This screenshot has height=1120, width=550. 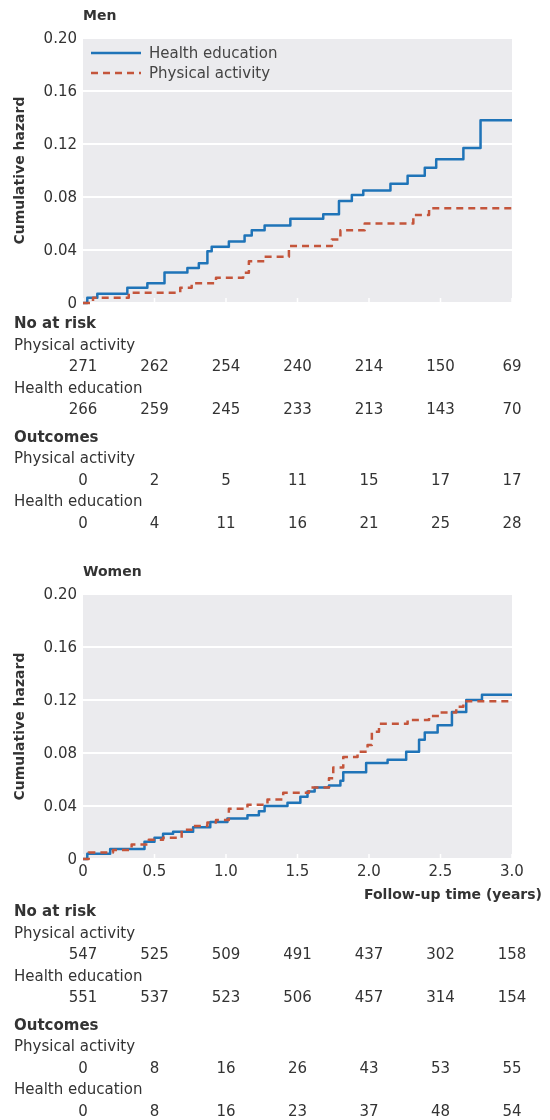 I want to click on text: 547 525 509 491 437 302 158, so click(x=297, y=954).